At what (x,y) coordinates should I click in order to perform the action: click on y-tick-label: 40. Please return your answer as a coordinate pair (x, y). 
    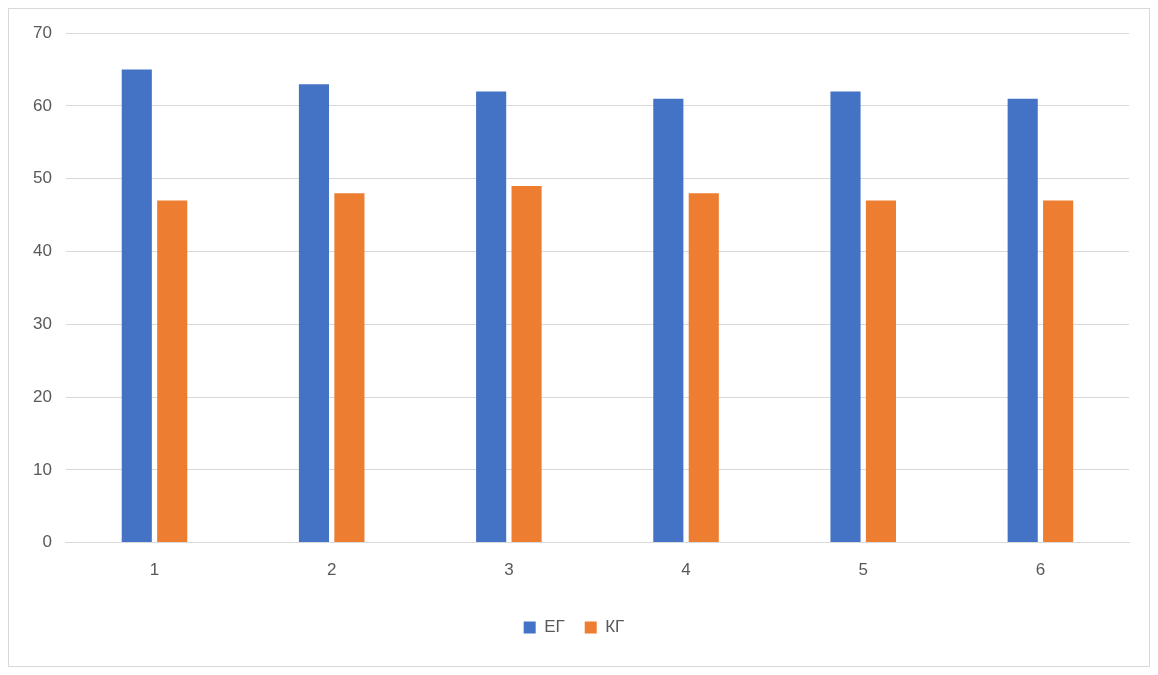
    Looking at the image, I should click on (42, 251).